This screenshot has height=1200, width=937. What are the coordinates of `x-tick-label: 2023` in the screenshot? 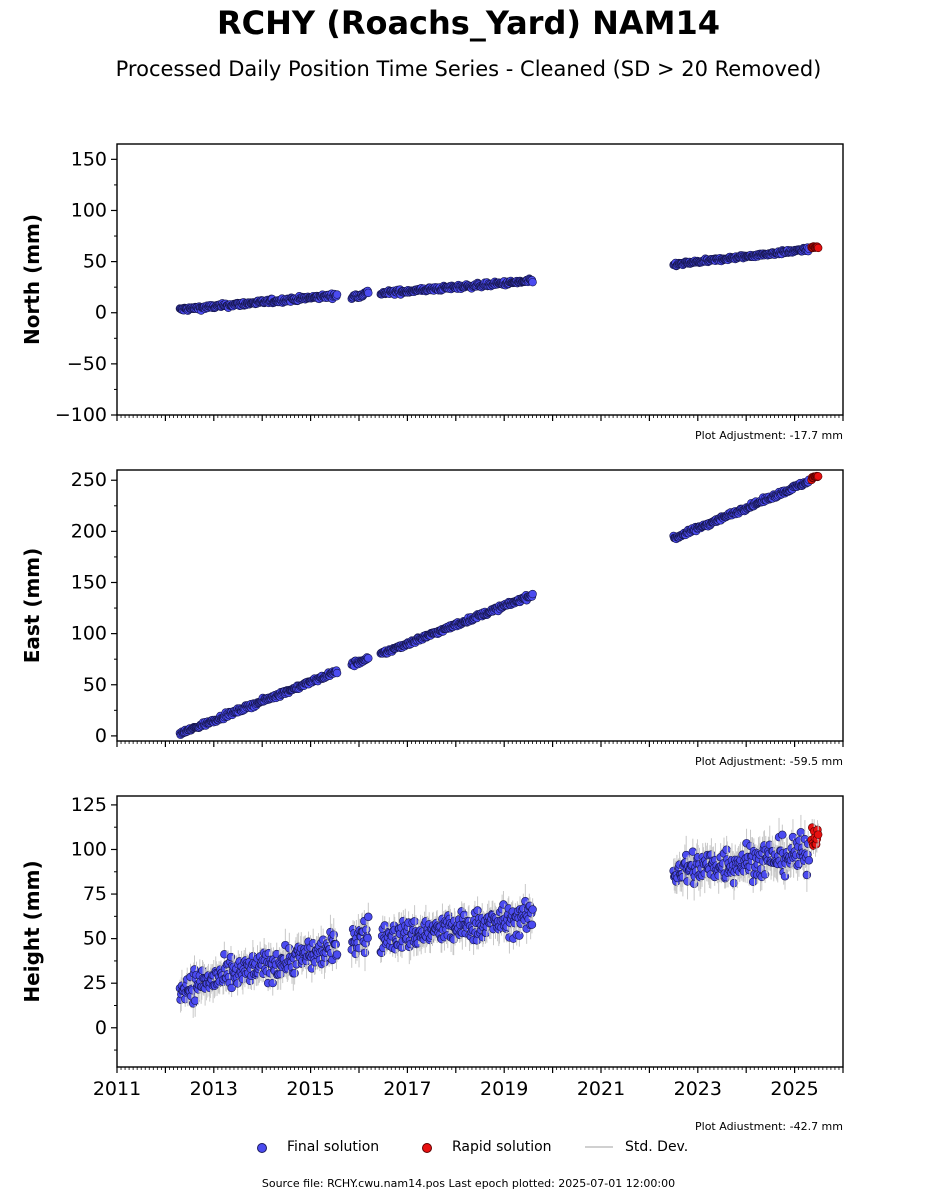 It's located at (698, 1089).